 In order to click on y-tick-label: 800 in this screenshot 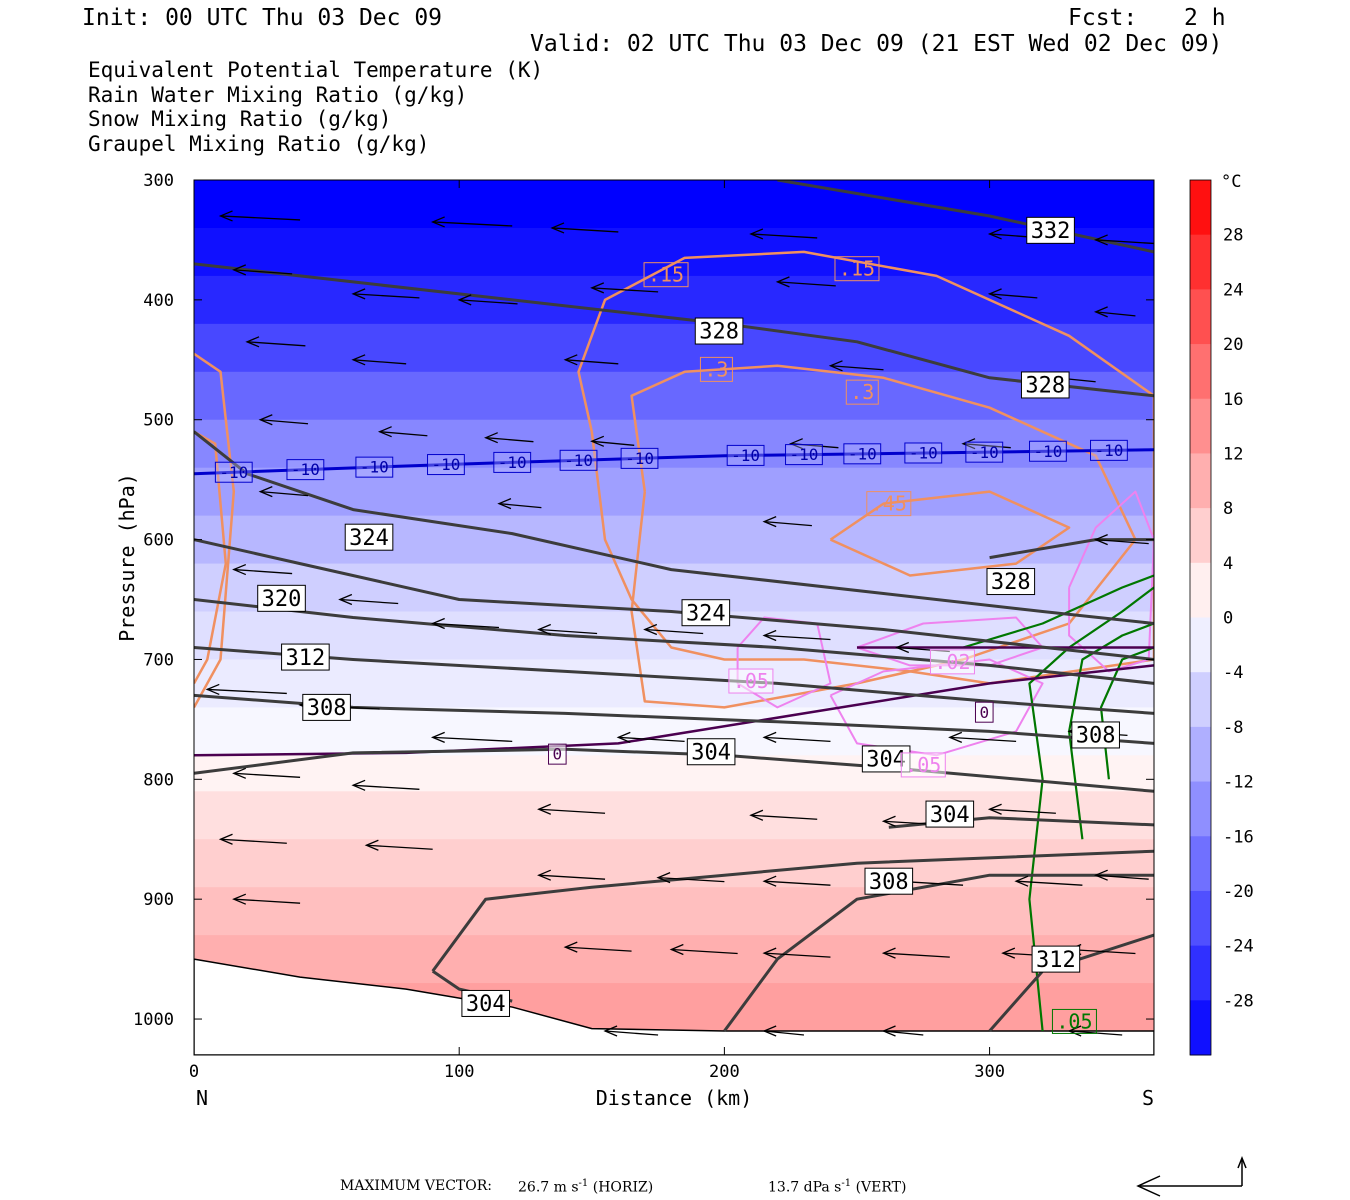, I will do `click(158, 780)`.